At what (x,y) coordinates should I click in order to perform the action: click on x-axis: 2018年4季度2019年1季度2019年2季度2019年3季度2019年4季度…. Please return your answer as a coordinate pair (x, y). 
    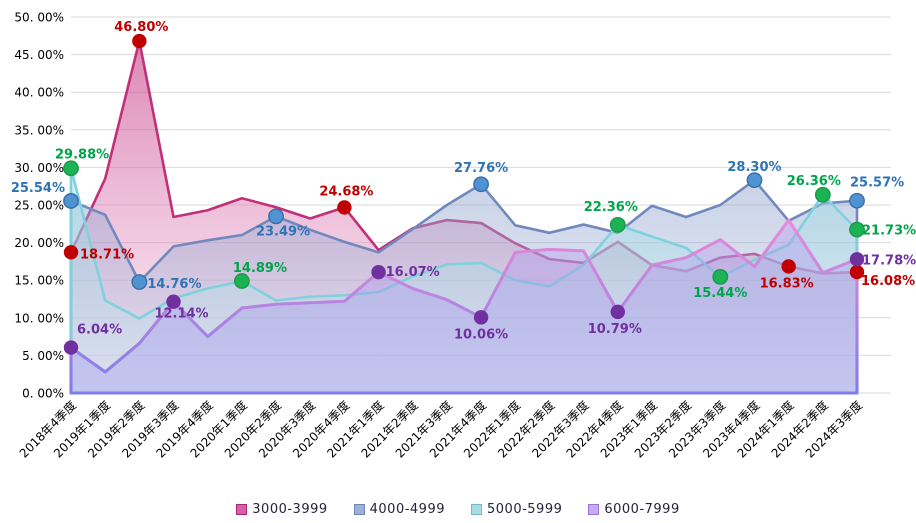
    Looking at the image, I should click on (440, 429).